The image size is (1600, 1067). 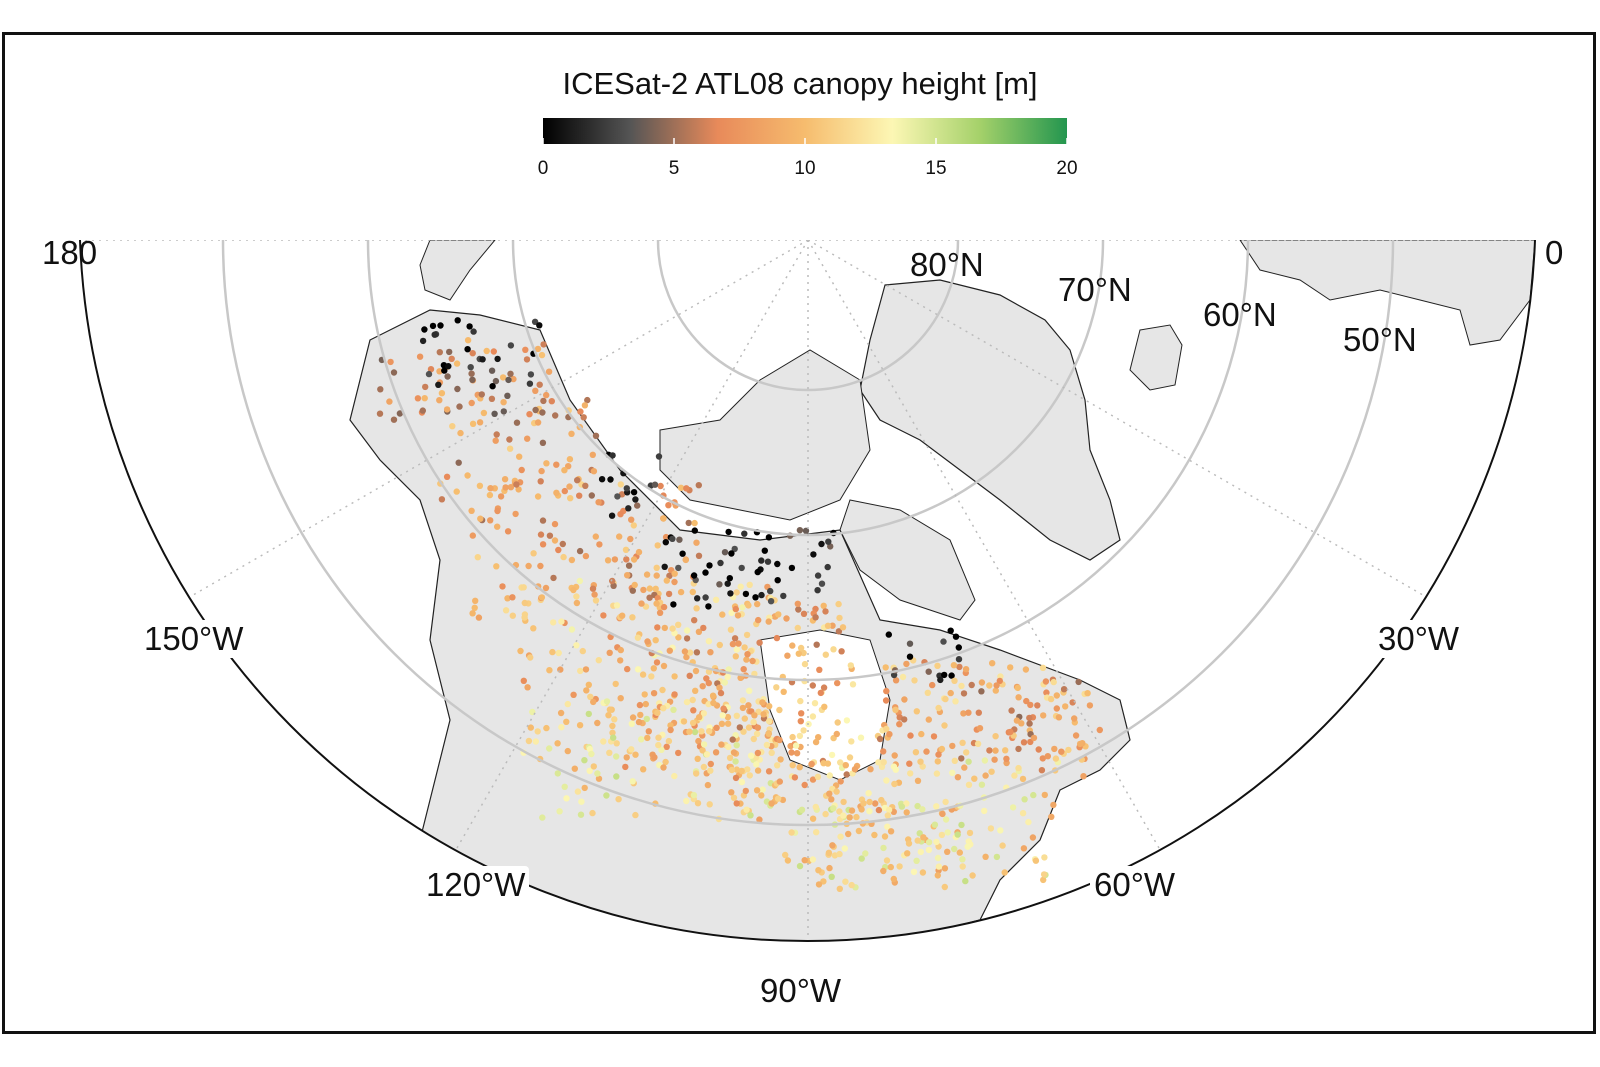 I want to click on arctic-archipelago, so click(x=765, y=435).